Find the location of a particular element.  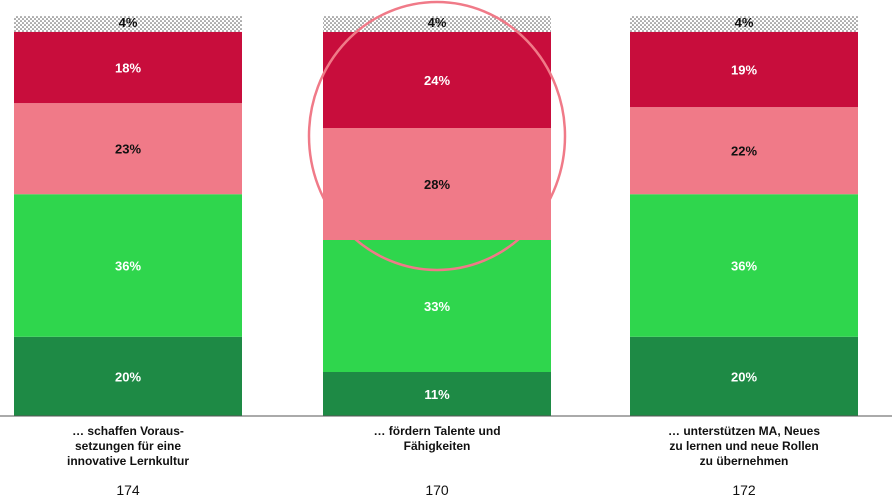

data-label: 22% is located at coordinates (744, 151).